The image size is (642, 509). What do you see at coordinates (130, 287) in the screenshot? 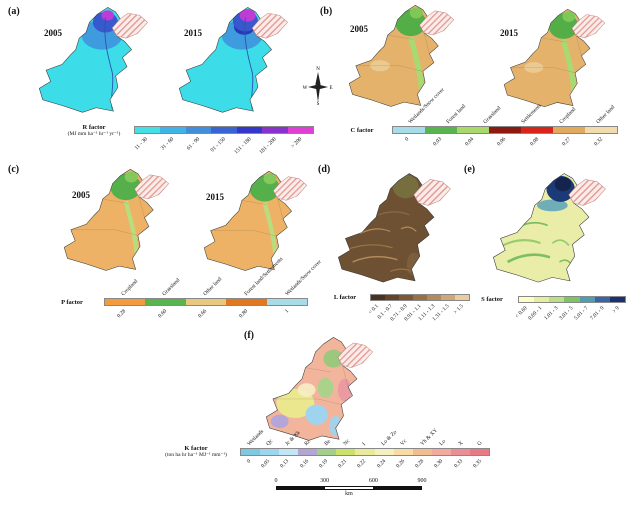
I see `legend-label: Cropland` at bounding box center [130, 287].